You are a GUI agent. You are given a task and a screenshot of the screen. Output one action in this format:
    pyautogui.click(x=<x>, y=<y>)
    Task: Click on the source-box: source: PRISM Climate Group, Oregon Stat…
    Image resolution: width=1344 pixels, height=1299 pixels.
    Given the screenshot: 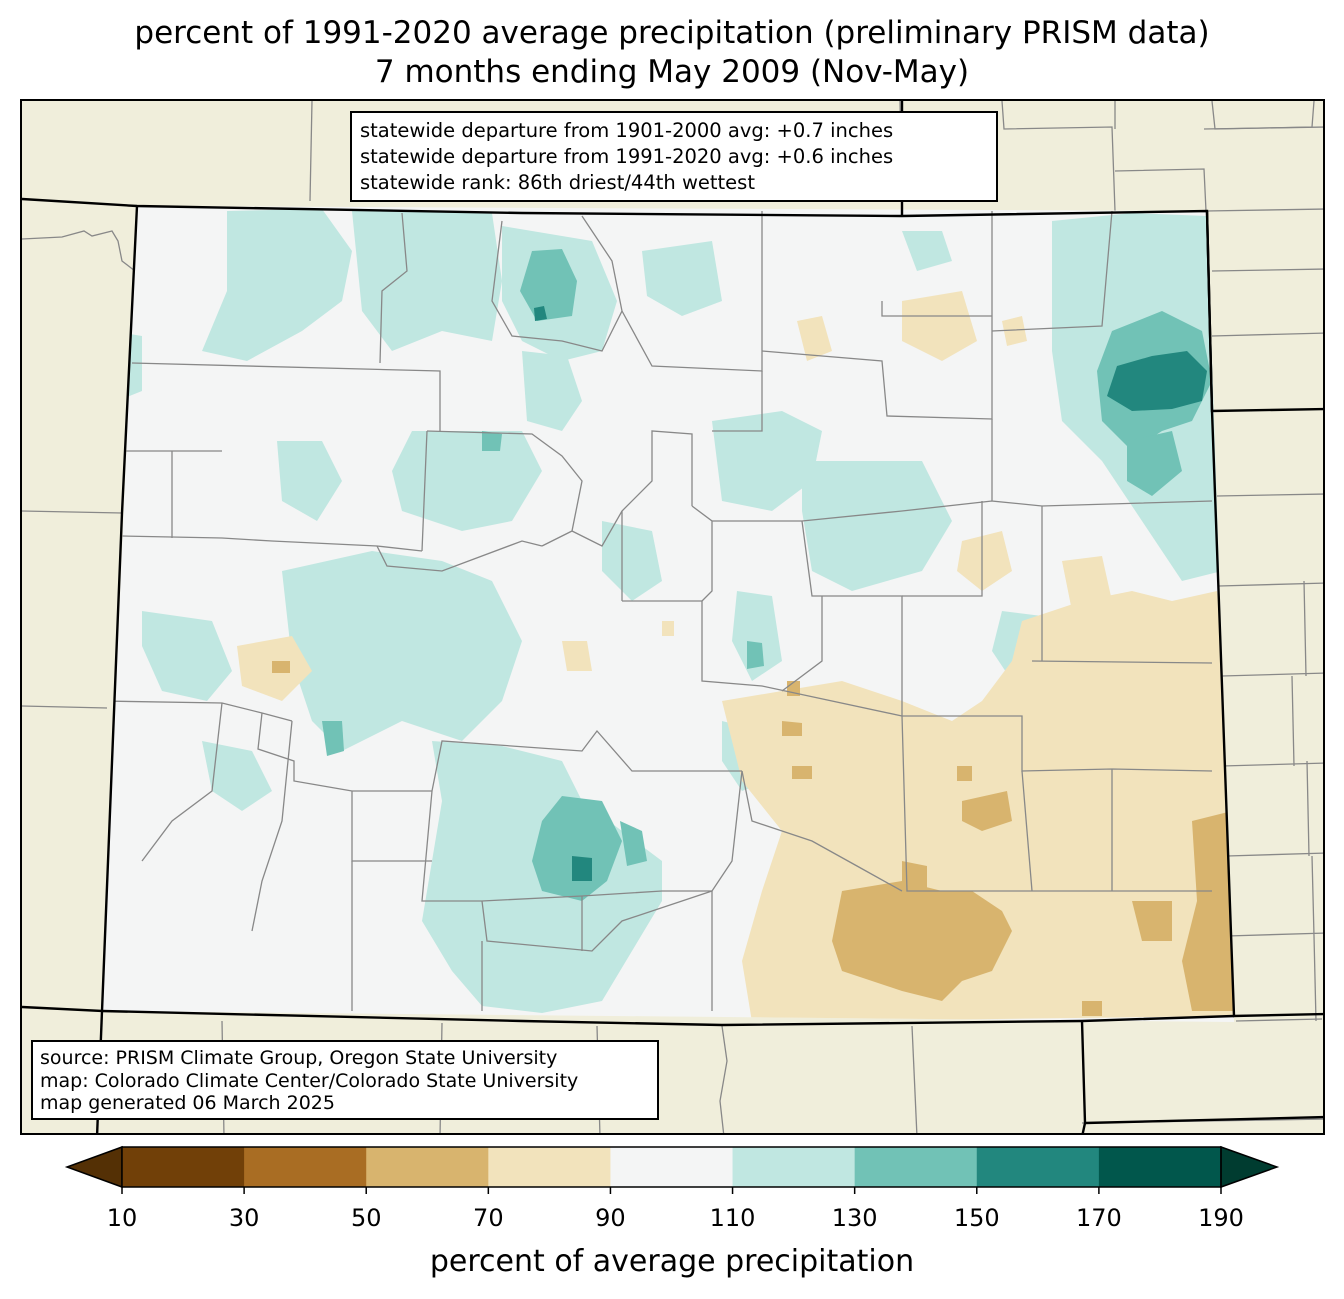 What is the action you would take?
    pyautogui.click(x=345, y=1080)
    